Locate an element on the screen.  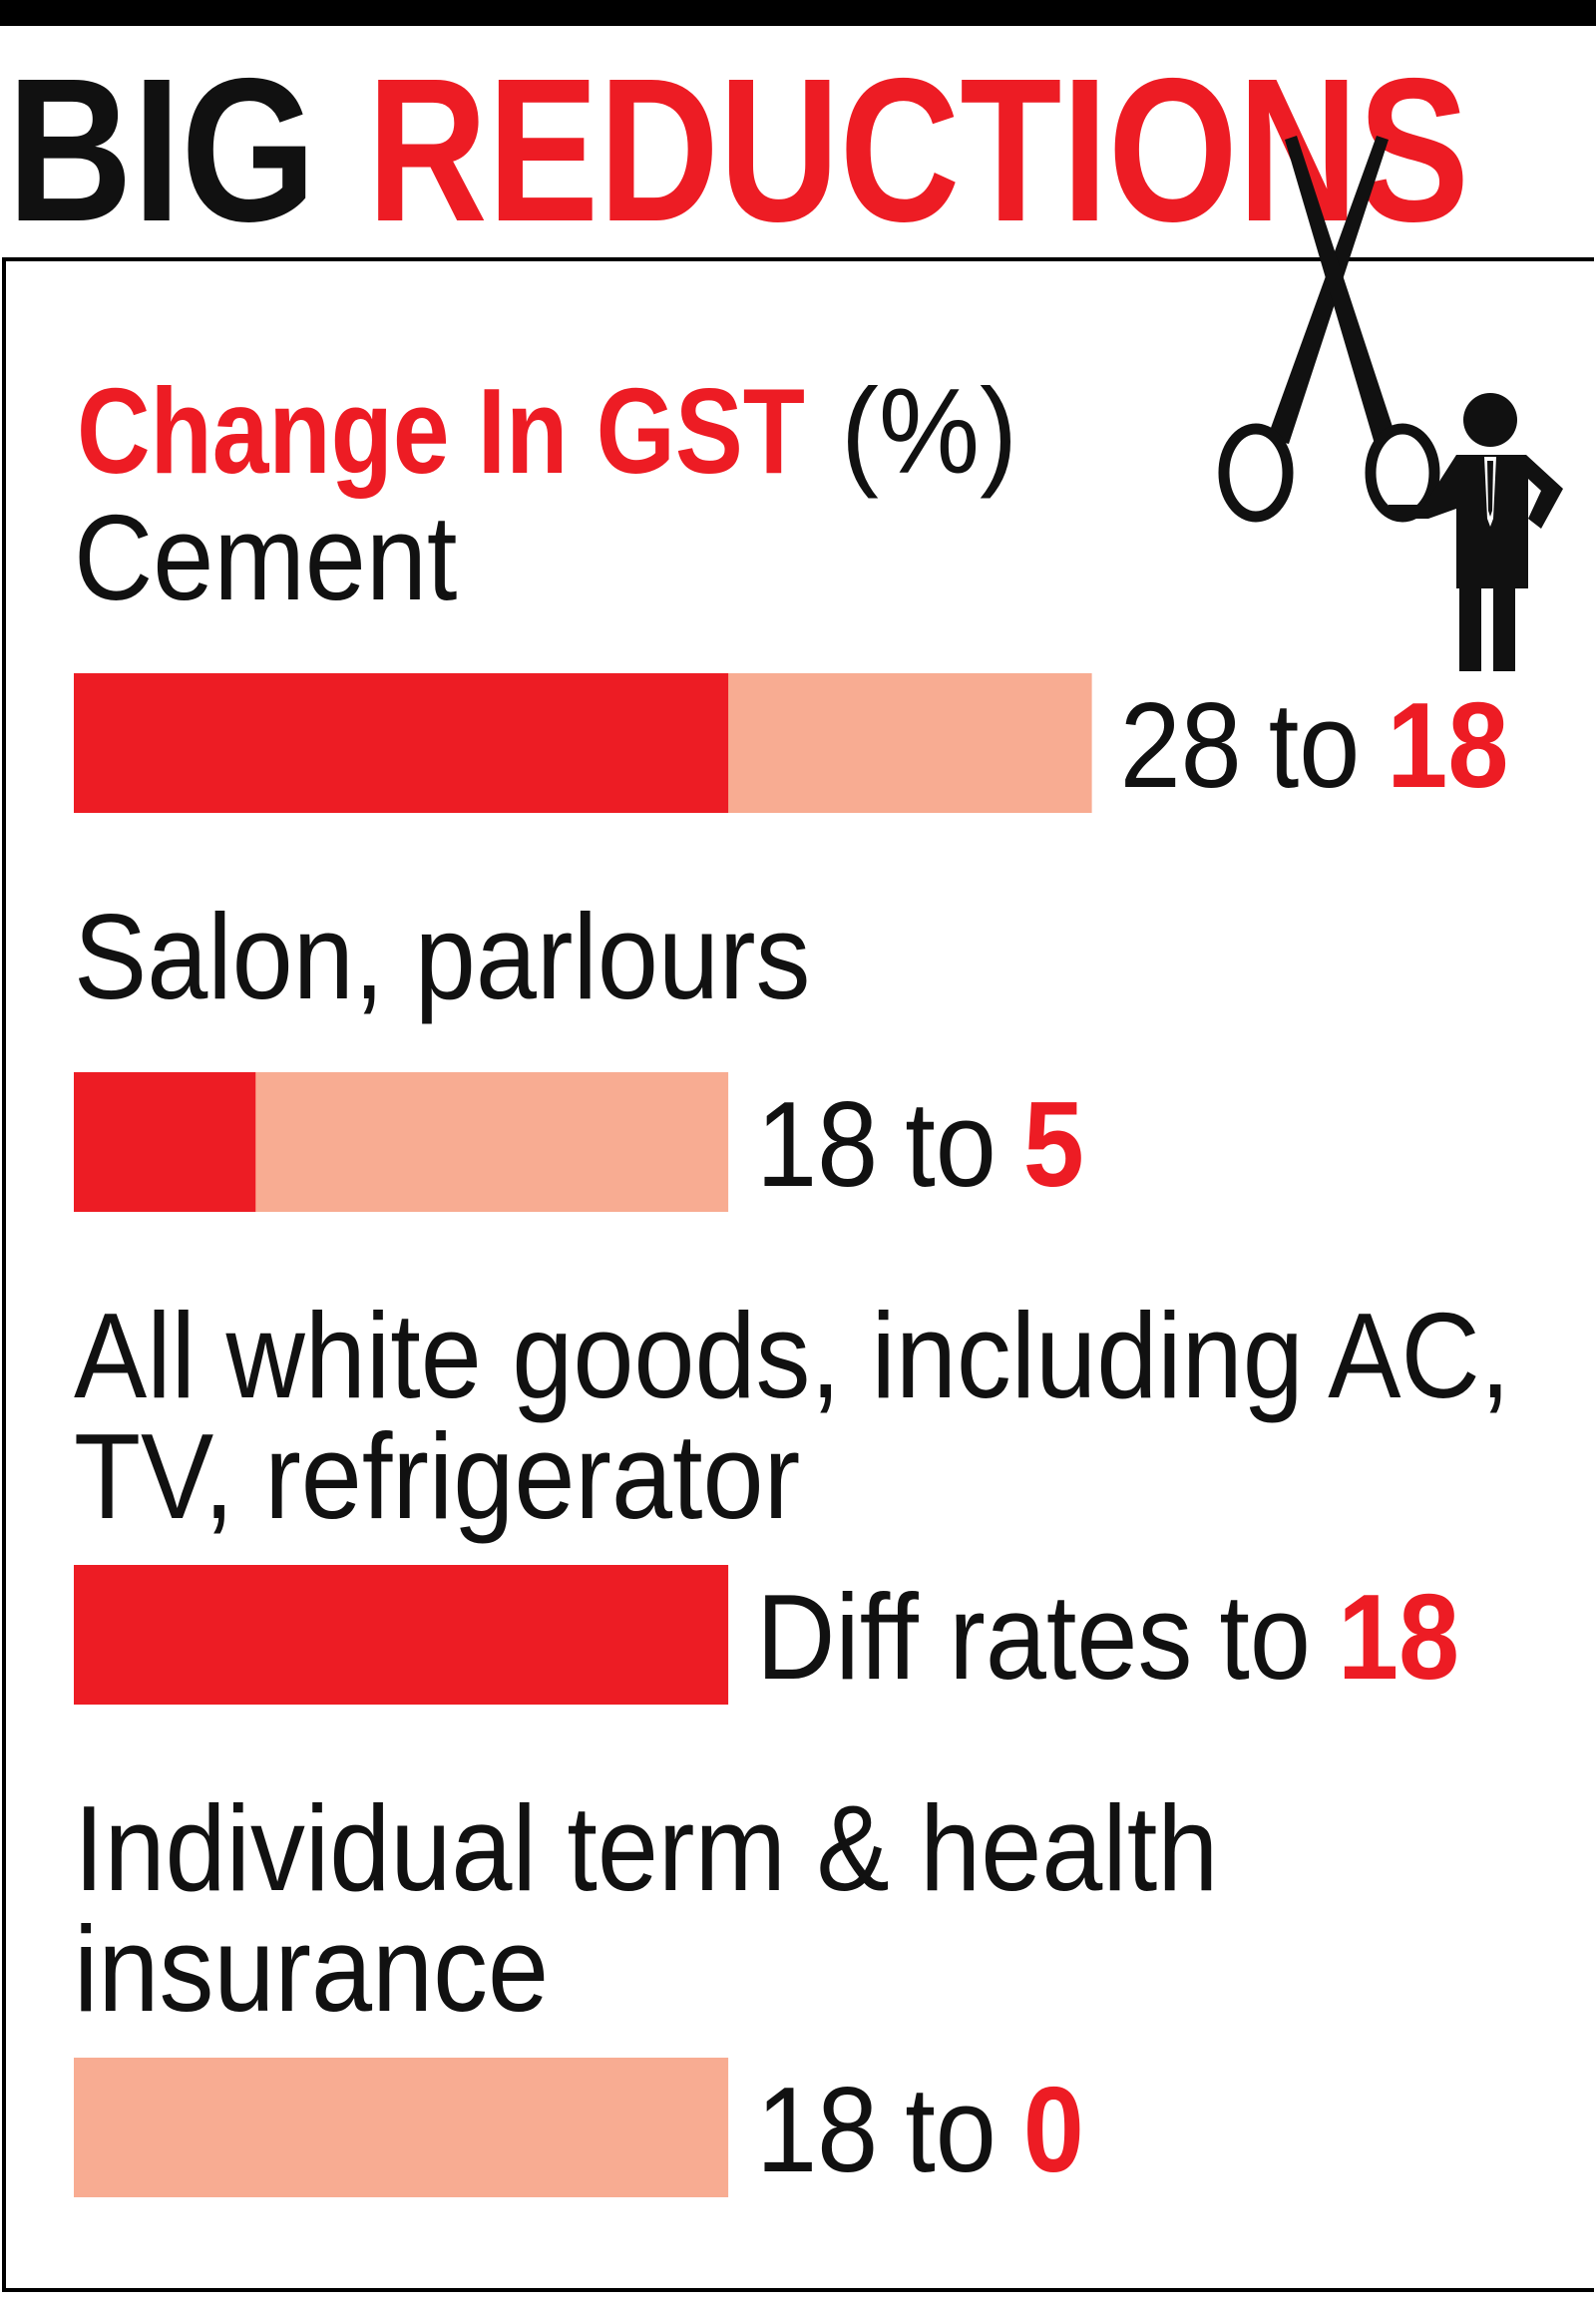
category-group: Individual term & health insurance is located at coordinates (661, 1909).